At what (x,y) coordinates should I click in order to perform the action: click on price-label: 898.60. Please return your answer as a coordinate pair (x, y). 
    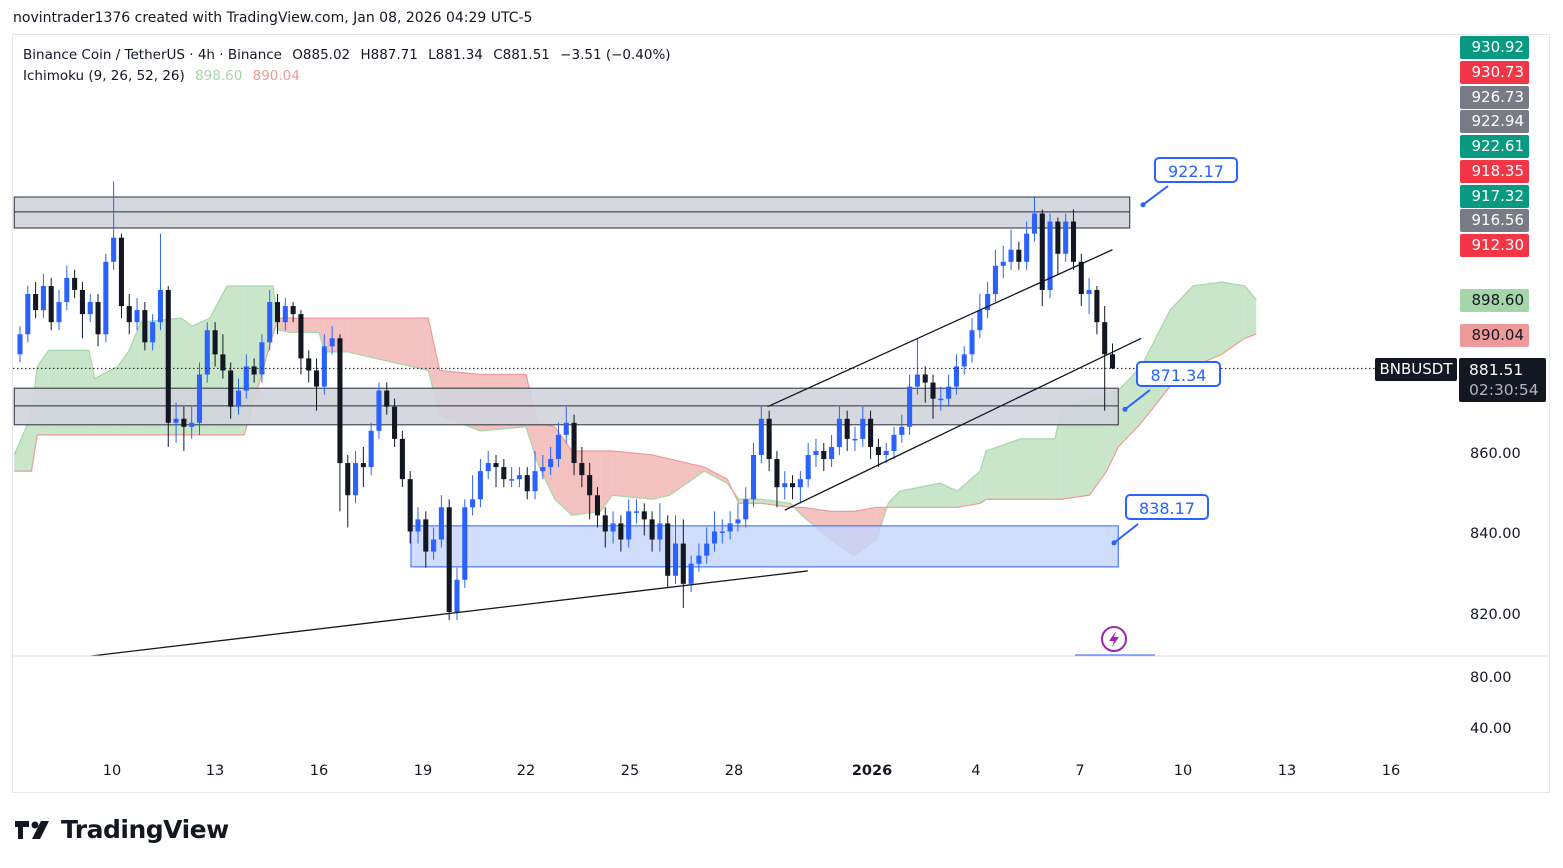
    Looking at the image, I should click on (1494, 300).